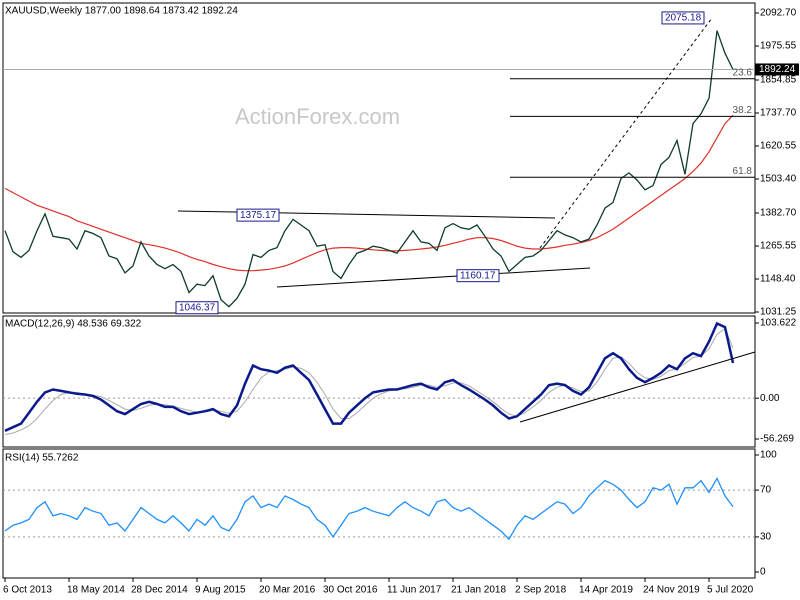  I want to click on y-tick-label: 0, so click(763, 572).